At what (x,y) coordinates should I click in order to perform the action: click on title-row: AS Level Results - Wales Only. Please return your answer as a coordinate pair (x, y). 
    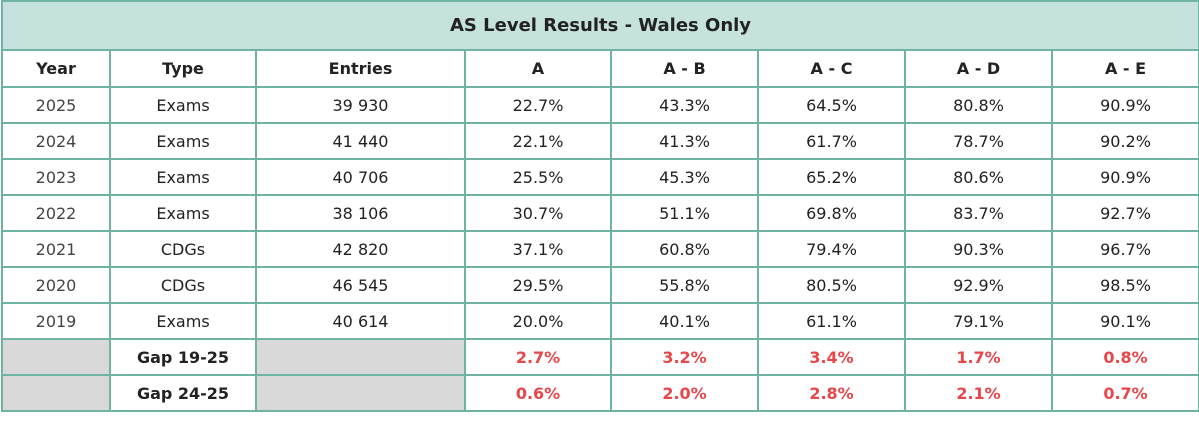
    Looking at the image, I should click on (599, 25).